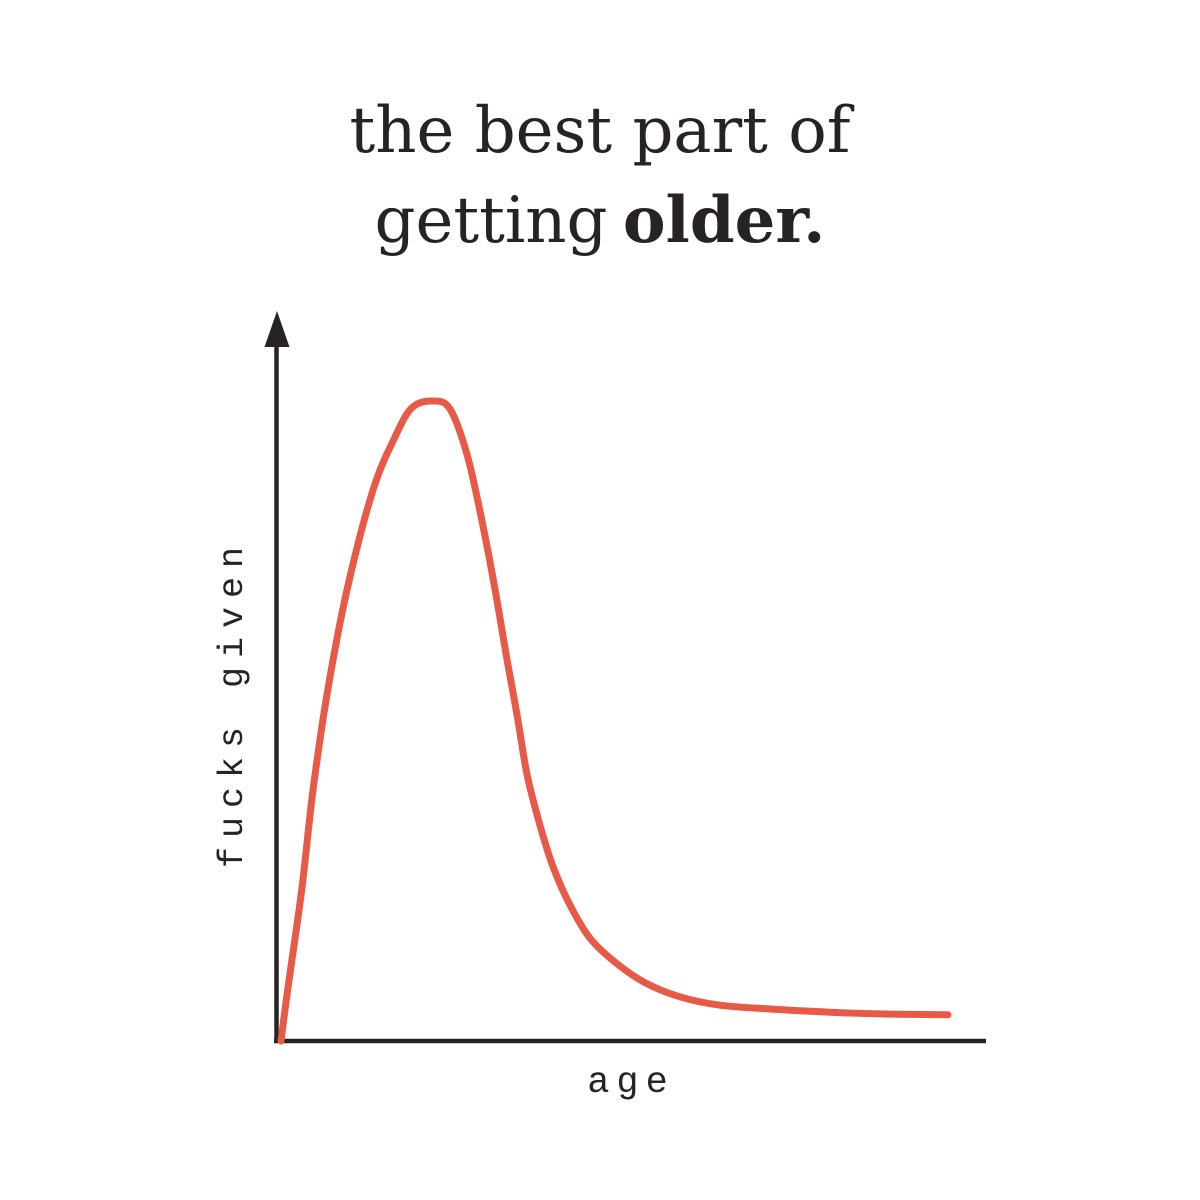 The width and height of the screenshot is (1200, 1200). Describe the element at coordinates (600, 131) in the screenshot. I see `title-line-1: the best part of` at that location.